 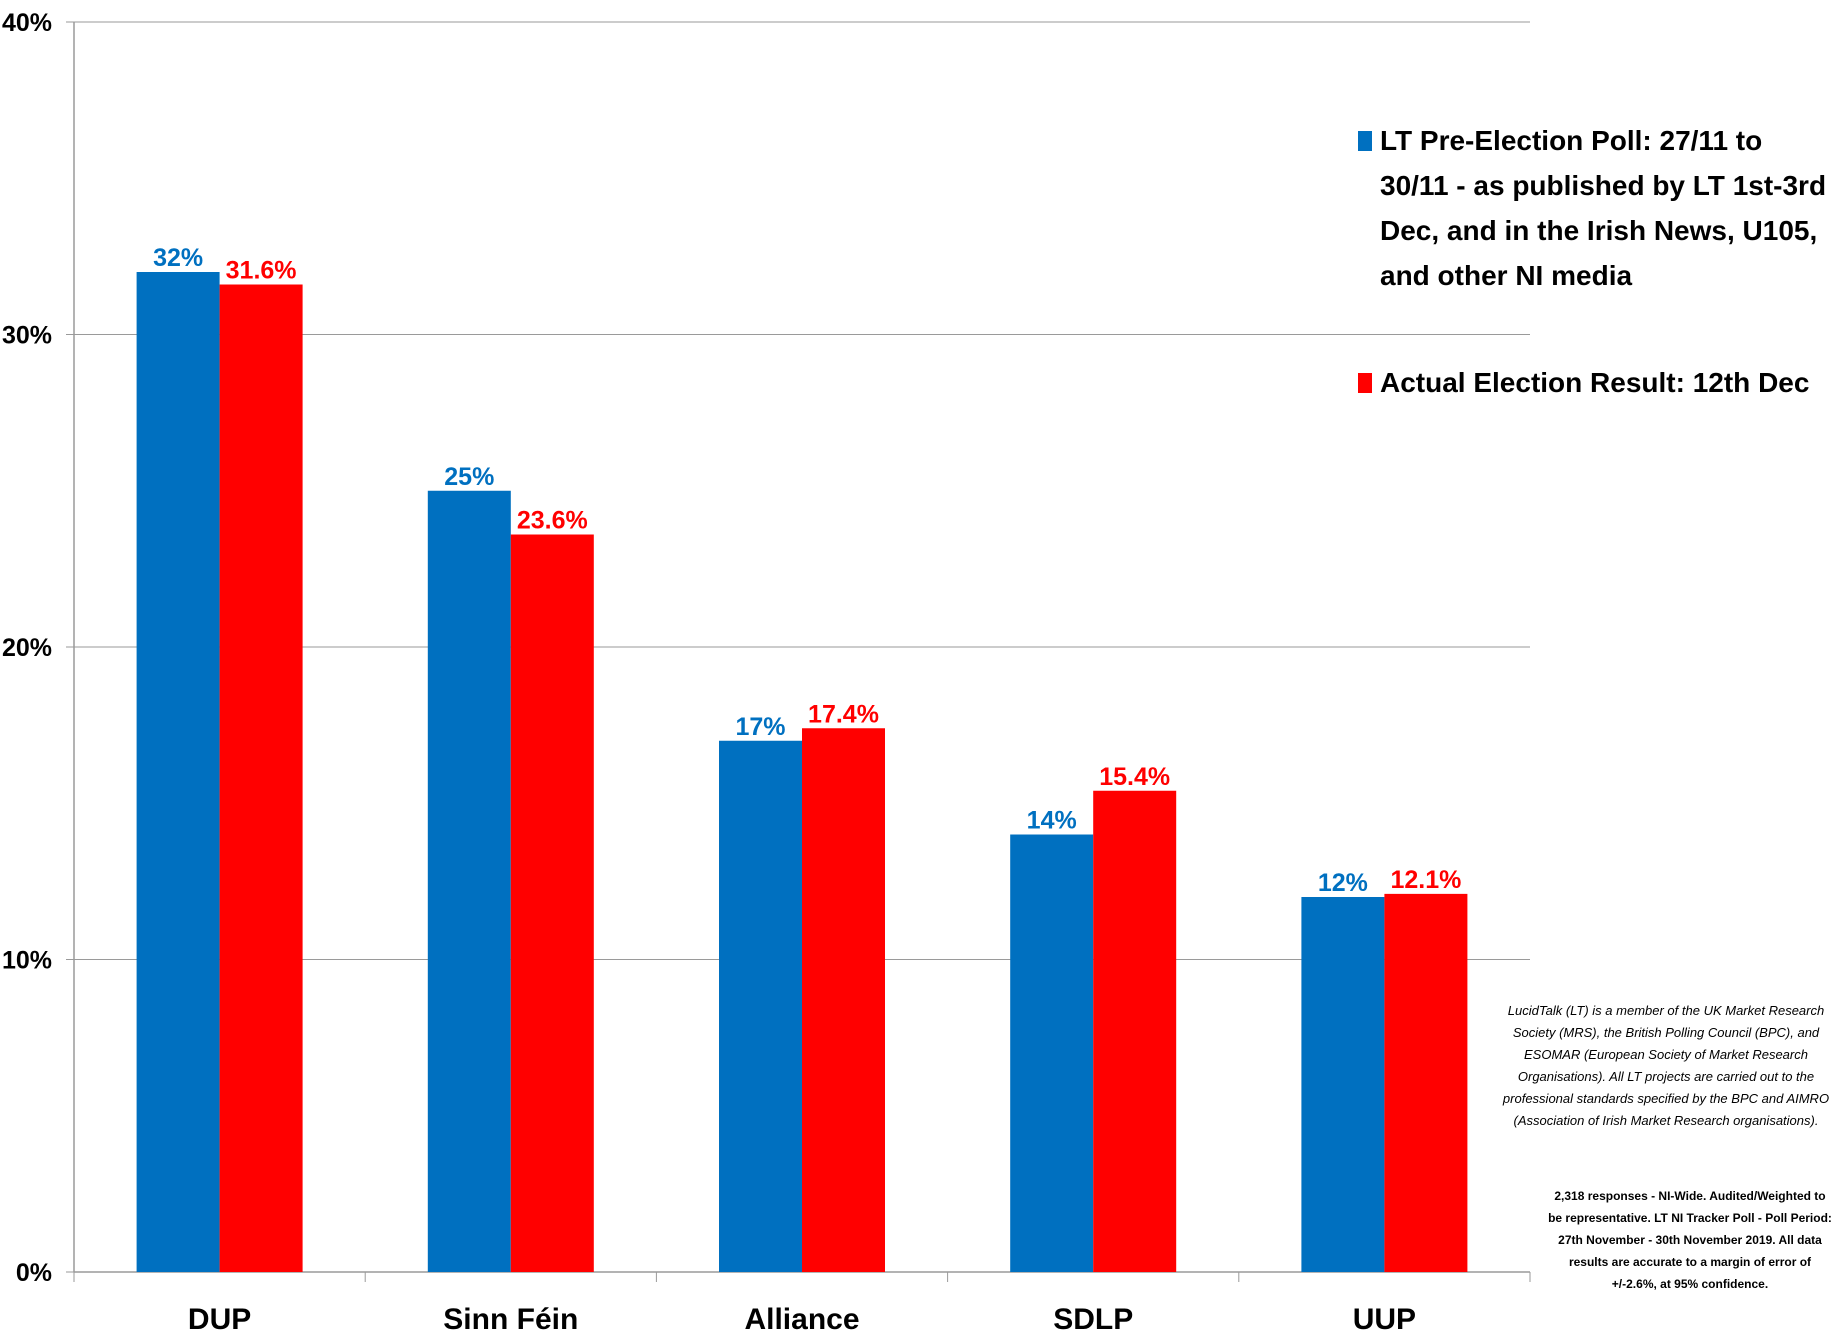 I want to click on legend-swatch-result, so click(x=1365, y=383).